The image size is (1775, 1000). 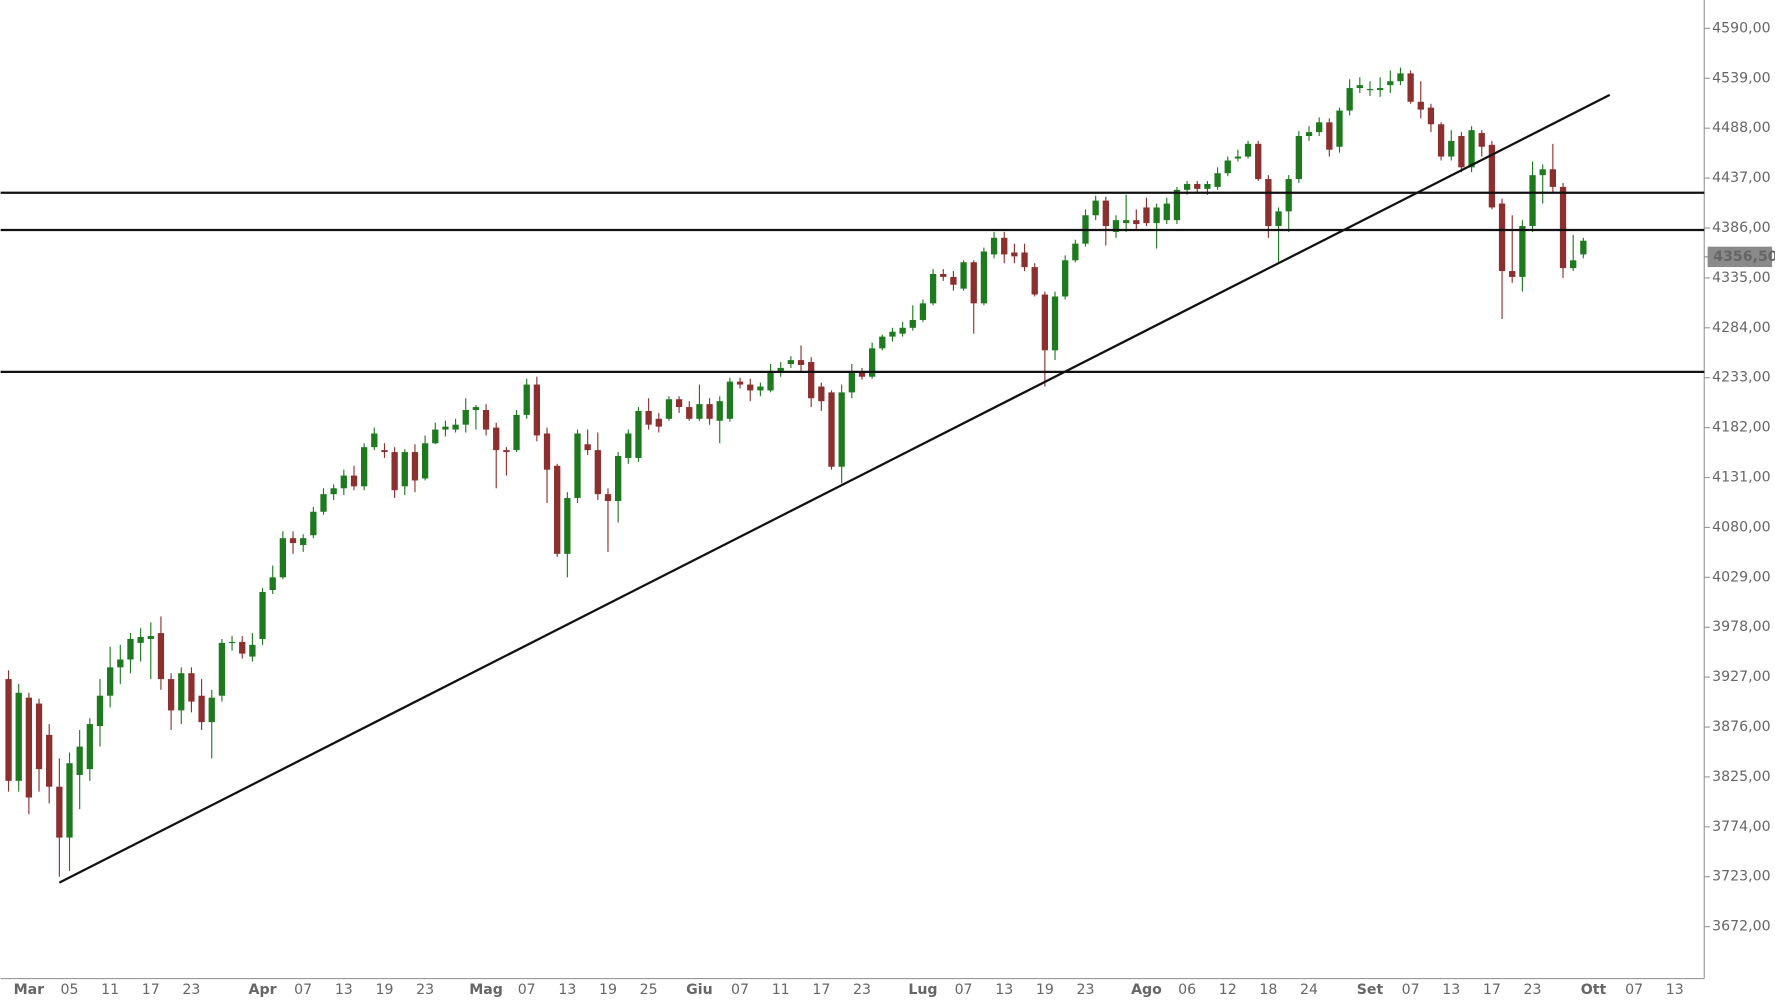 I want to click on y-tick-label: 4284,00, so click(x=1741, y=328).